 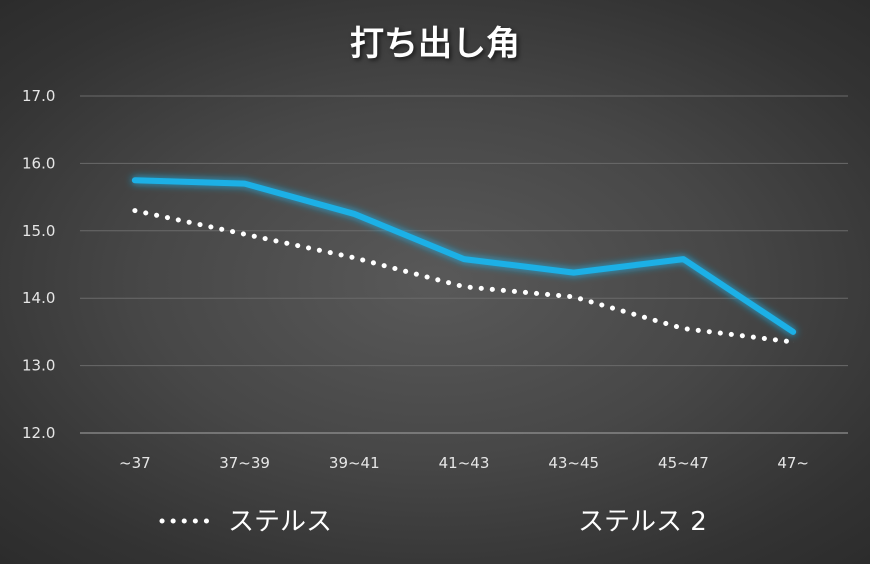 I want to click on y-tick-label: 16.0, so click(x=38, y=163).